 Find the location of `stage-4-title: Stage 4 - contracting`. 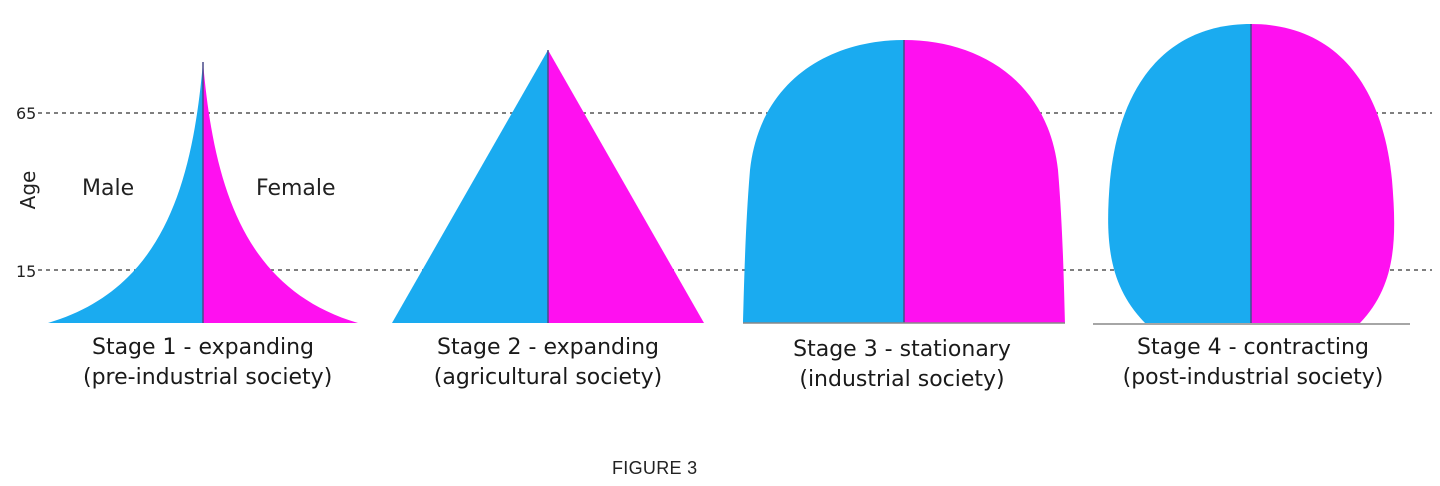

stage-4-title: Stage 4 - contracting is located at coordinates (1253, 347).